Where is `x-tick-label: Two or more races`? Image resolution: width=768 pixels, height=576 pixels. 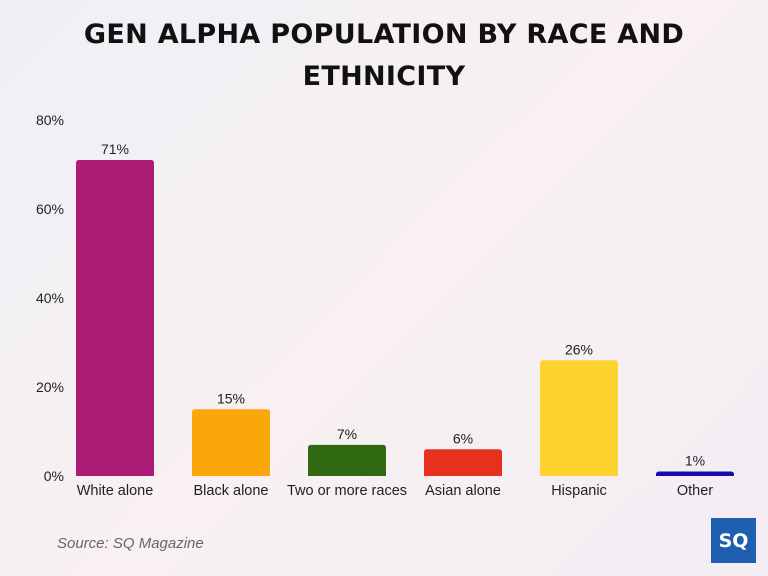 x-tick-label: Two or more races is located at coordinates (347, 491).